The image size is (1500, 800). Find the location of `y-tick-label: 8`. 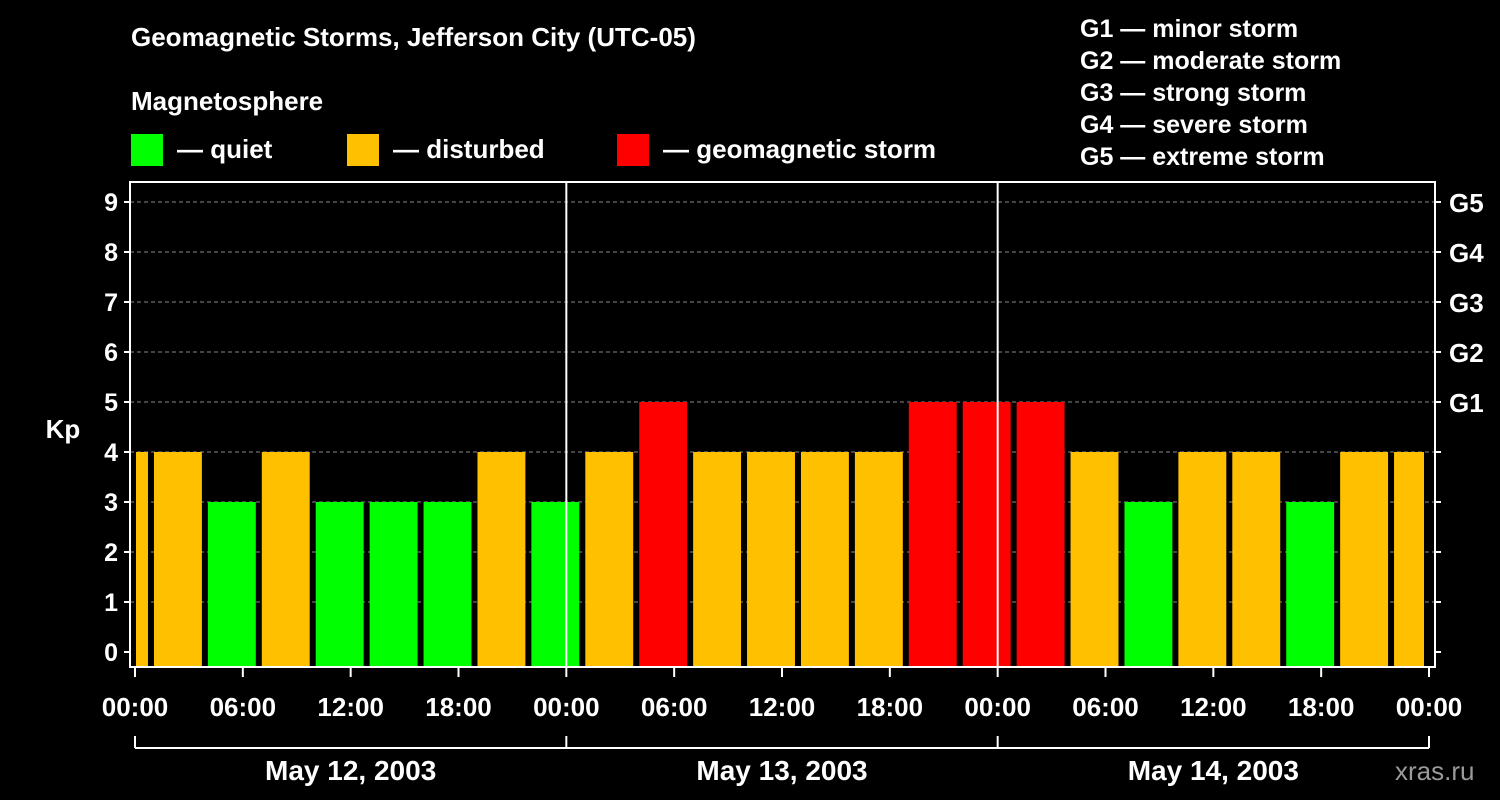

y-tick-label: 8 is located at coordinates (111, 253).